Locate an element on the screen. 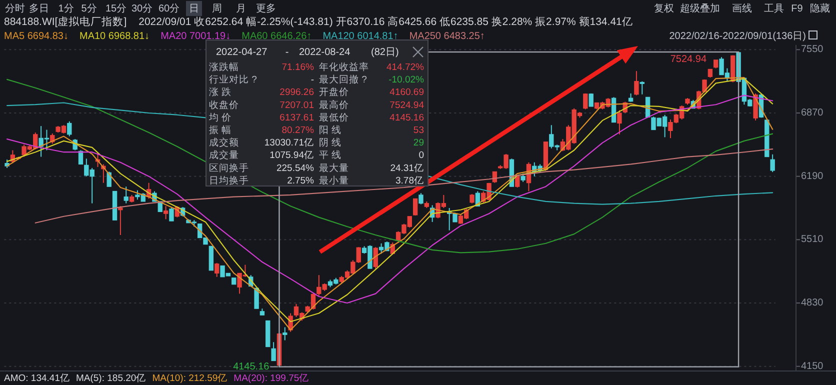  annotation: 2022-04-27 is located at coordinates (242, 52).